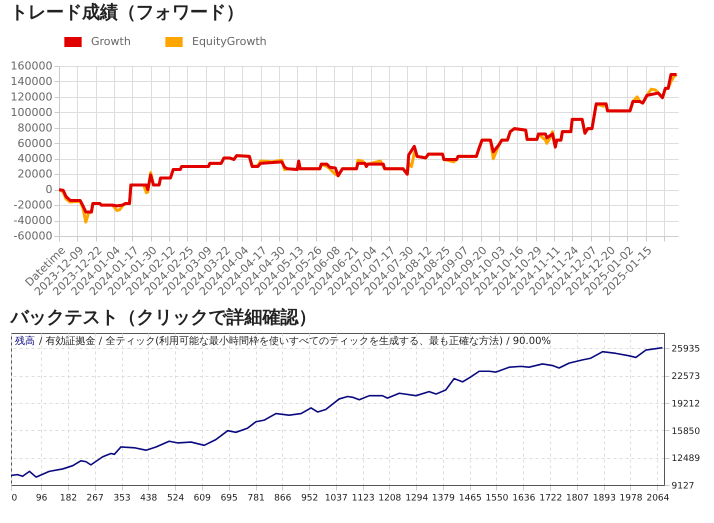 The height and width of the screenshot is (523, 714). Describe the element at coordinates (111, 41) in the screenshot. I see `legend-label: Growth` at that location.